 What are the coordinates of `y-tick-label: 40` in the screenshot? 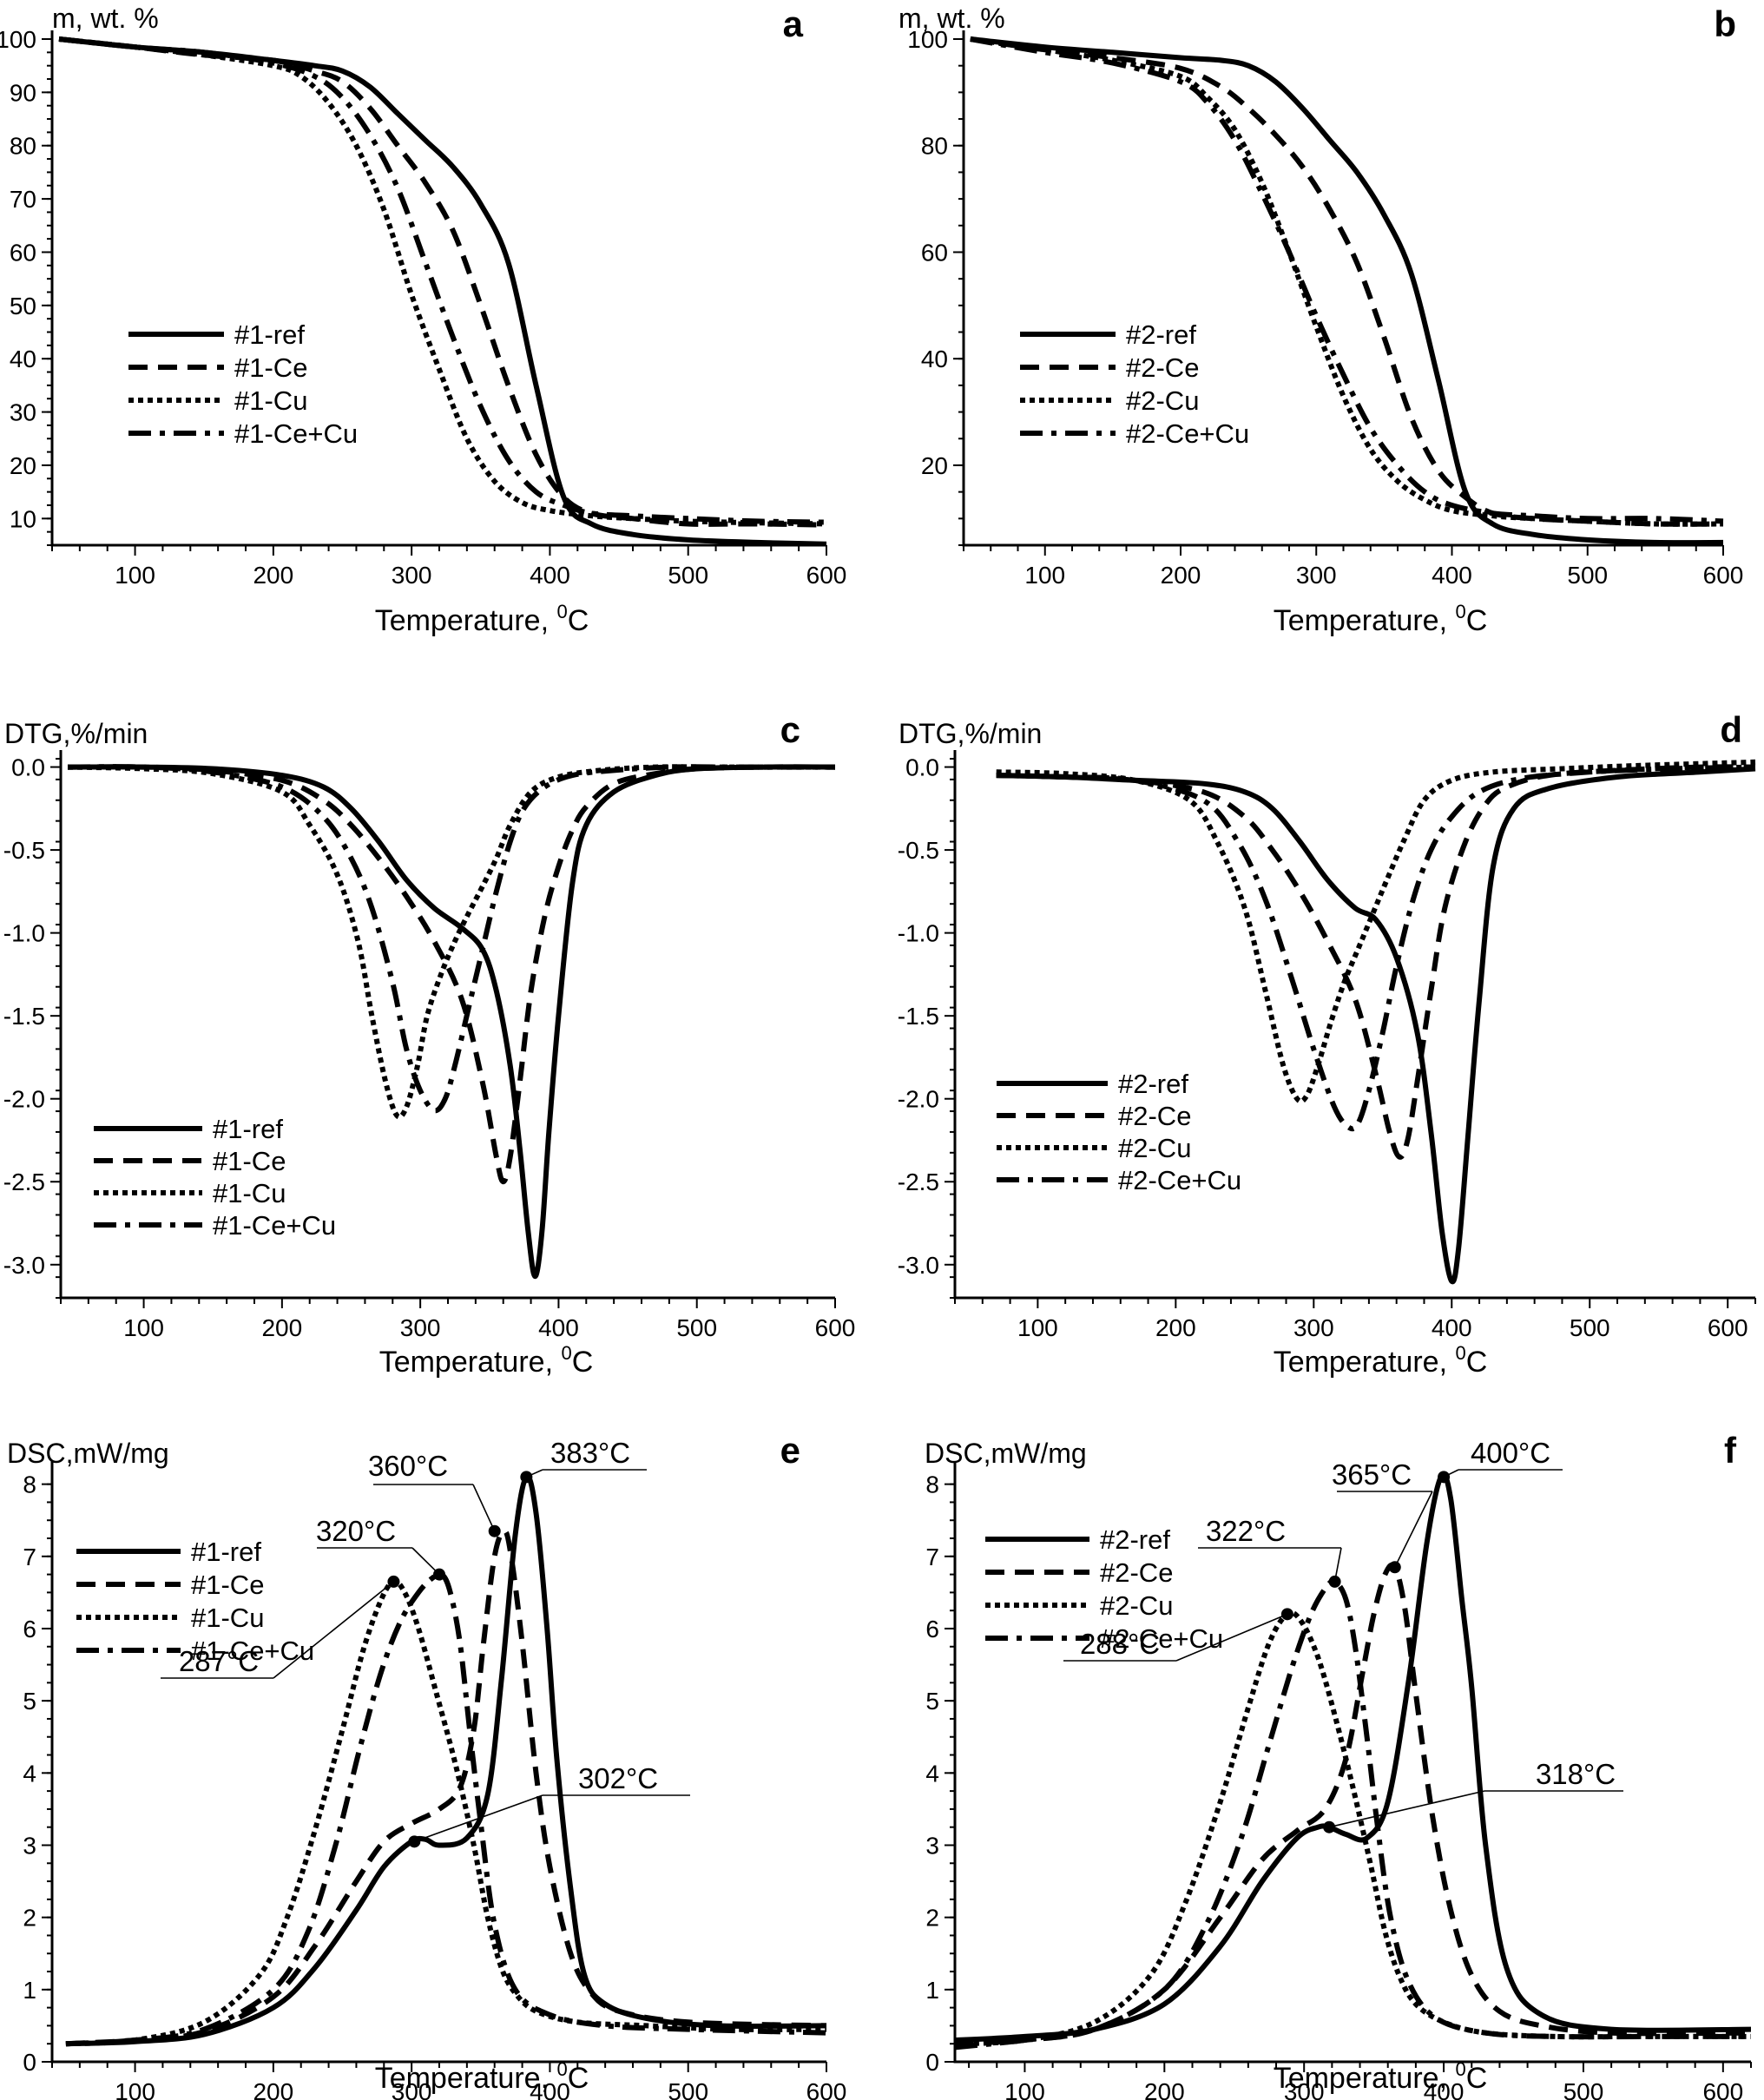 It's located at (935, 359).